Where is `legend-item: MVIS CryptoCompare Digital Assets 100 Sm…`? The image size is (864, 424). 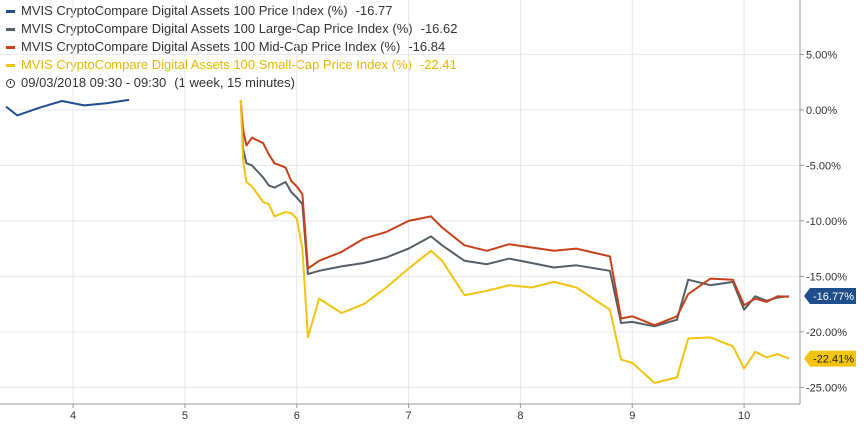 legend-item: MVIS CryptoCompare Digital Assets 100 Sm… is located at coordinates (231, 65).